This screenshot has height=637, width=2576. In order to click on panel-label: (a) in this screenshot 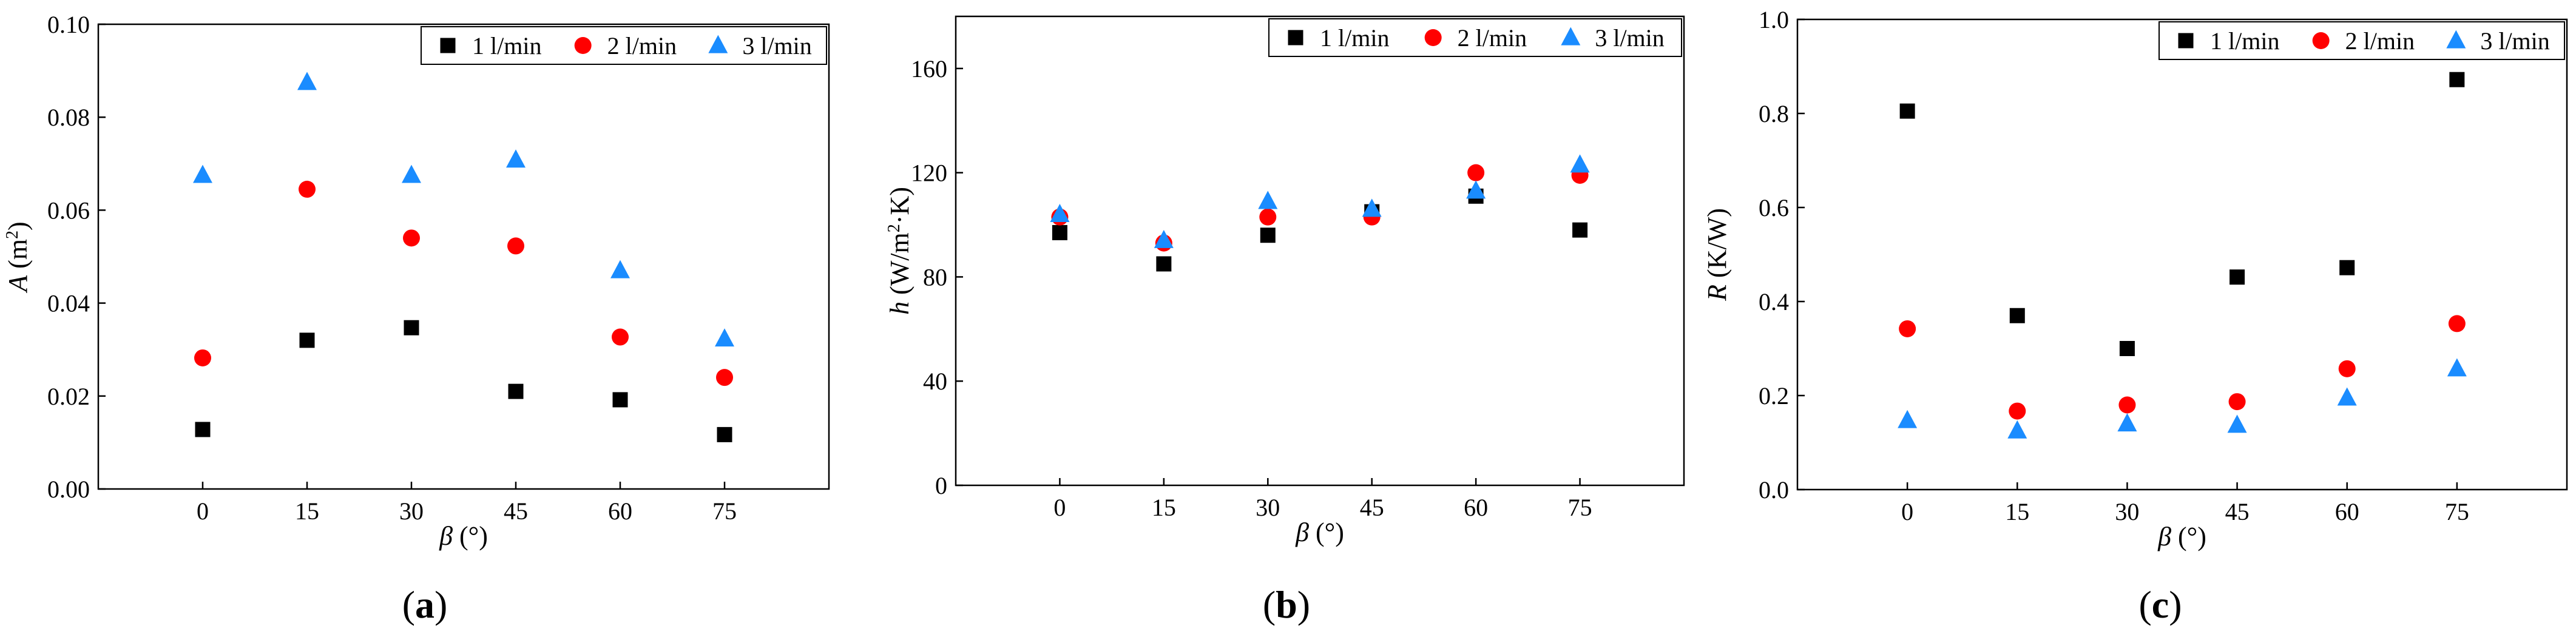, I will do `click(425, 604)`.